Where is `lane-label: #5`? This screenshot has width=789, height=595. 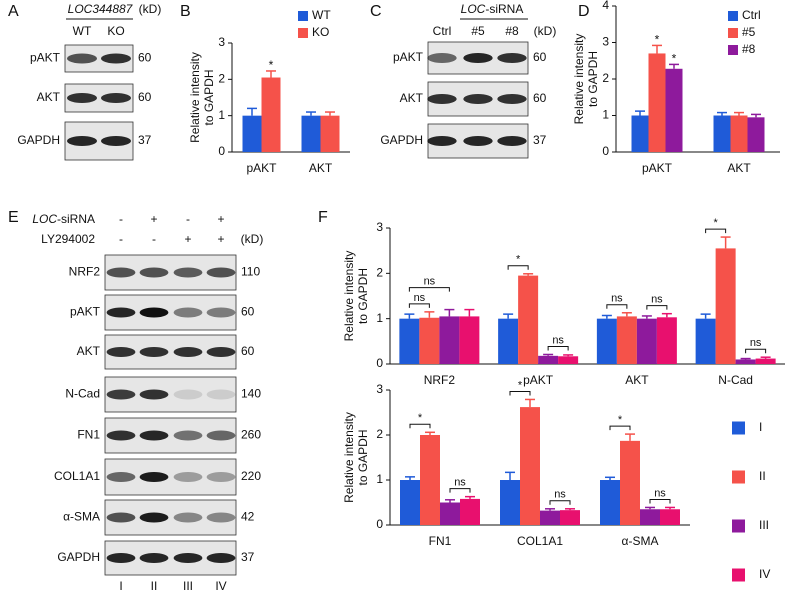
lane-label: #5 is located at coordinates (478, 31).